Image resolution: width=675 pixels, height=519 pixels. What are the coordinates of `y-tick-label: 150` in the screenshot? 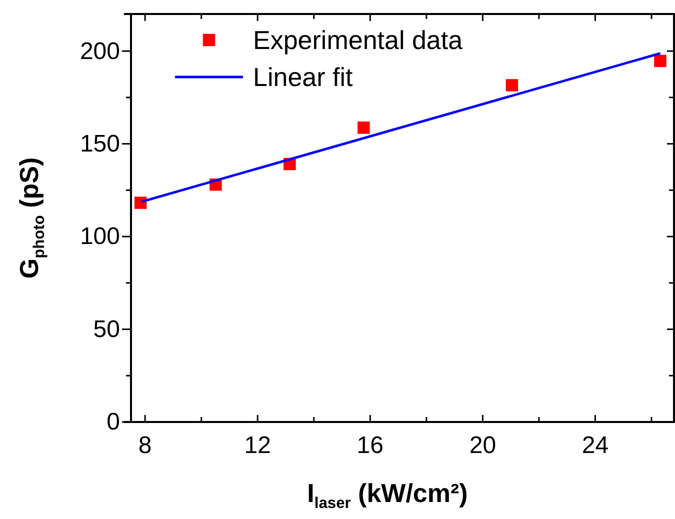 It's located at (100, 144).